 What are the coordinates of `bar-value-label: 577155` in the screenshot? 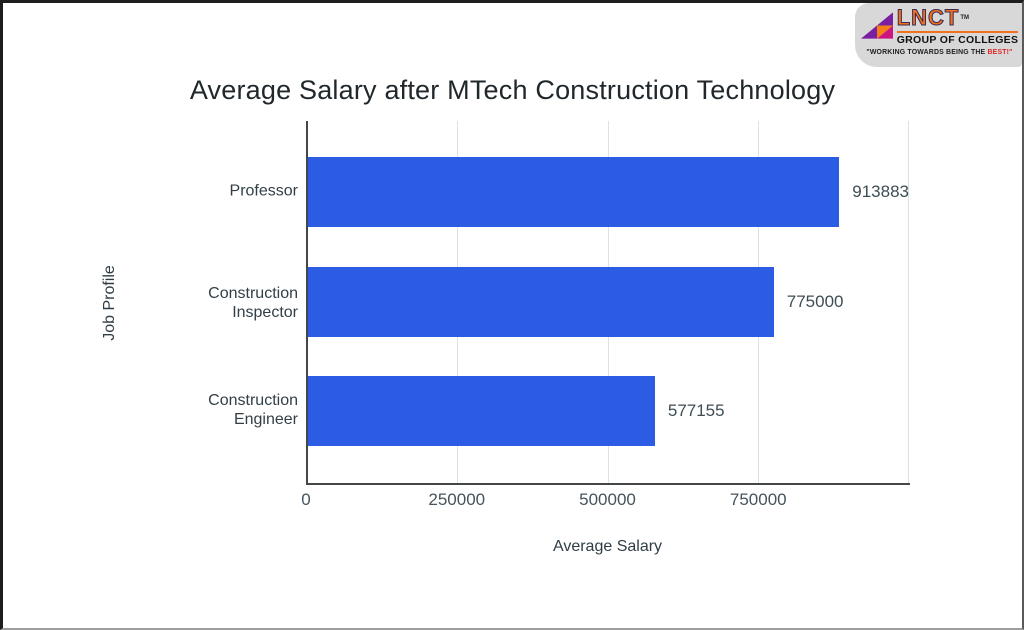 It's located at (696, 410).